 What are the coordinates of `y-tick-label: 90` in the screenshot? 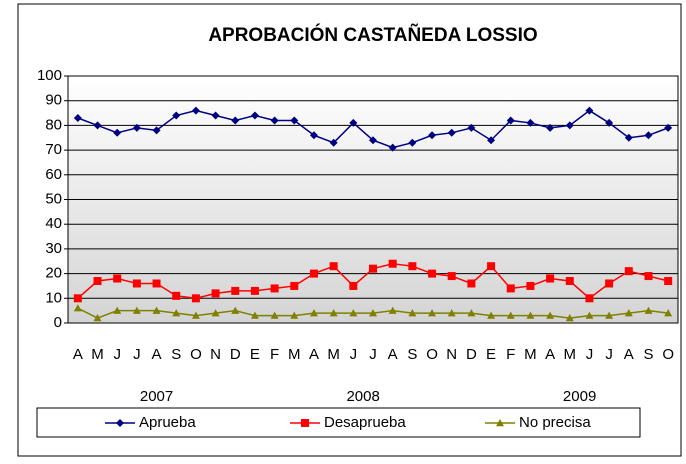 It's located at (53, 100).